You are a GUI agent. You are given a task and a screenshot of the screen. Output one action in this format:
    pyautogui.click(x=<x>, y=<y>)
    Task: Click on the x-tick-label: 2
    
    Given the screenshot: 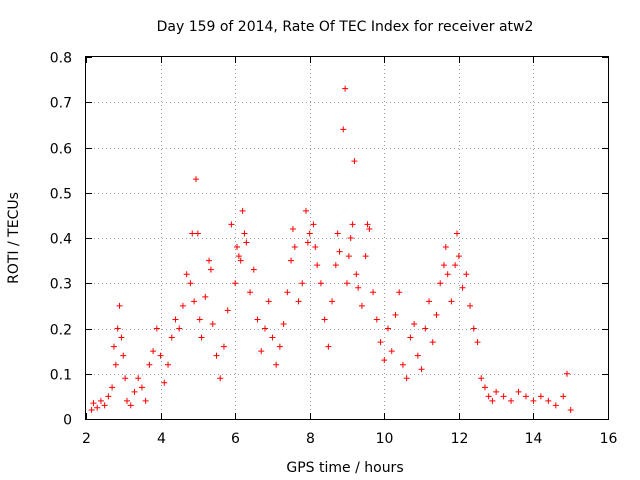 What is the action you would take?
    pyautogui.click(x=86, y=439)
    